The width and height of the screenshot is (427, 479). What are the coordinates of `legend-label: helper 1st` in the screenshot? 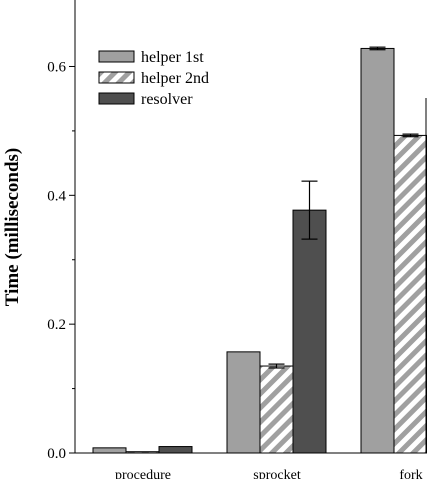 It's located at (172, 57).